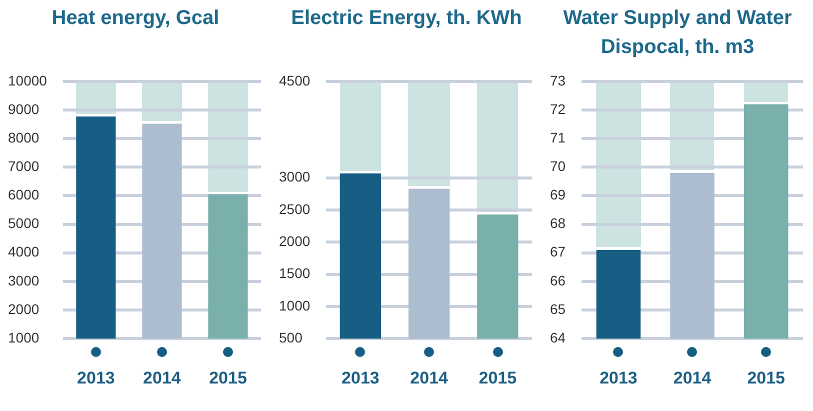 The width and height of the screenshot is (813, 411). What do you see at coordinates (558, 80) in the screenshot?
I see `y-tick-label: 73` at bounding box center [558, 80].